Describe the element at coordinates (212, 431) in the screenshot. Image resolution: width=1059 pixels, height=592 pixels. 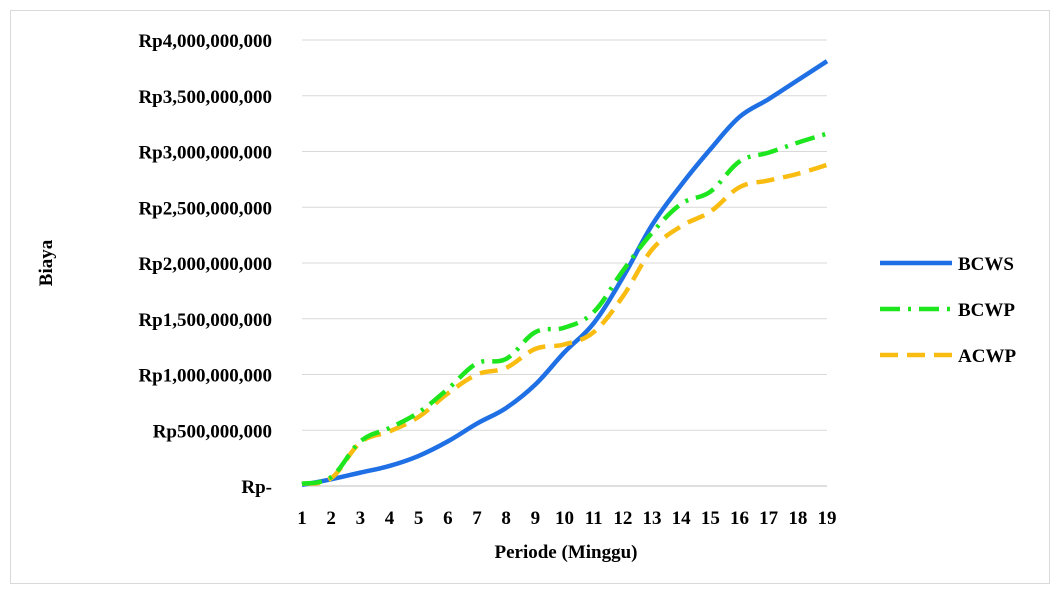
I see `y-tick-label: Rp500,000,000` at that location.